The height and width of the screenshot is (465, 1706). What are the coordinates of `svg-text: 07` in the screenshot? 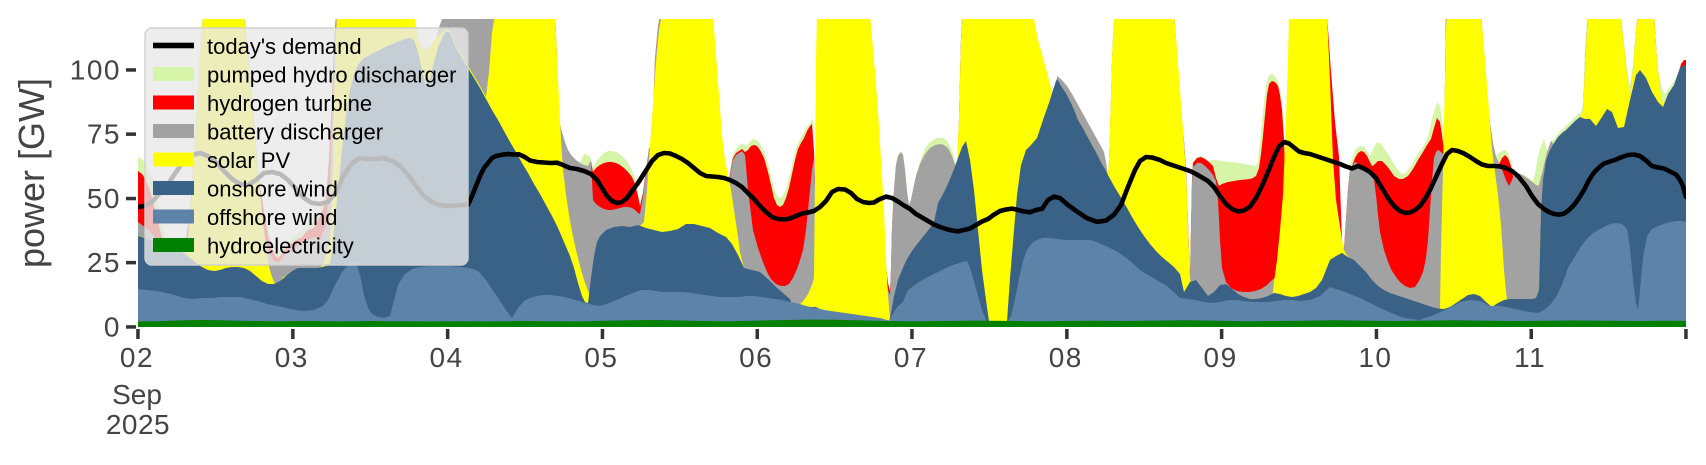 It's located at (911, 357).